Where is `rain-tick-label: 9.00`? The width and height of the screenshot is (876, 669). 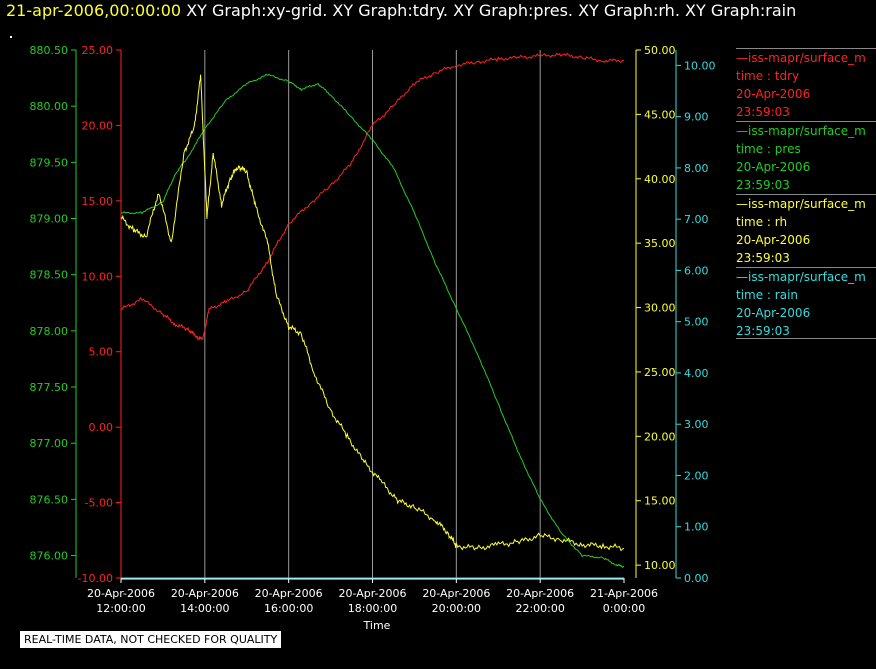 rain-tick-label: 9.00 is located at coordinates (696, 117).